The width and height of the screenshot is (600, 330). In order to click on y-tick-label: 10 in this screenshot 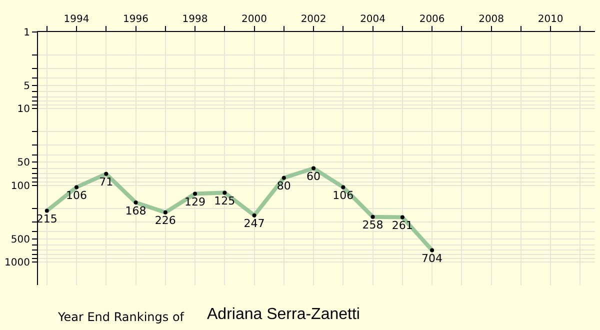, I will do `click(23, 110)`.